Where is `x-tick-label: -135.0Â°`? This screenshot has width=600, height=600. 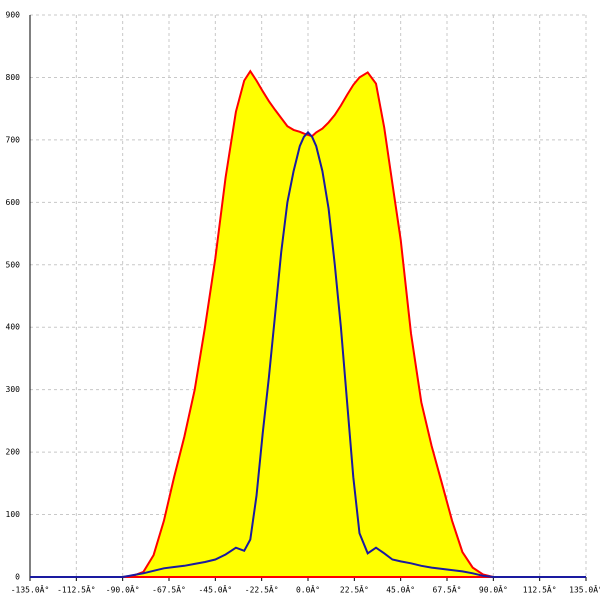 x-tick-label: -135.0Â° is located at coordinates (30, 589).